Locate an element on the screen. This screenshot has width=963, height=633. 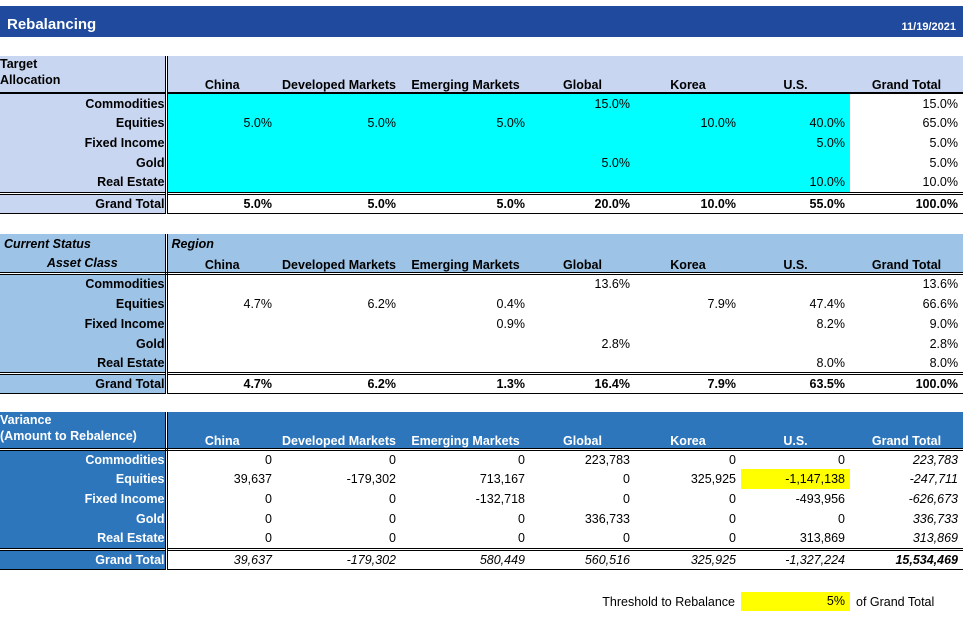
cell: -1,327,224 is located at coordinates (795, 558).